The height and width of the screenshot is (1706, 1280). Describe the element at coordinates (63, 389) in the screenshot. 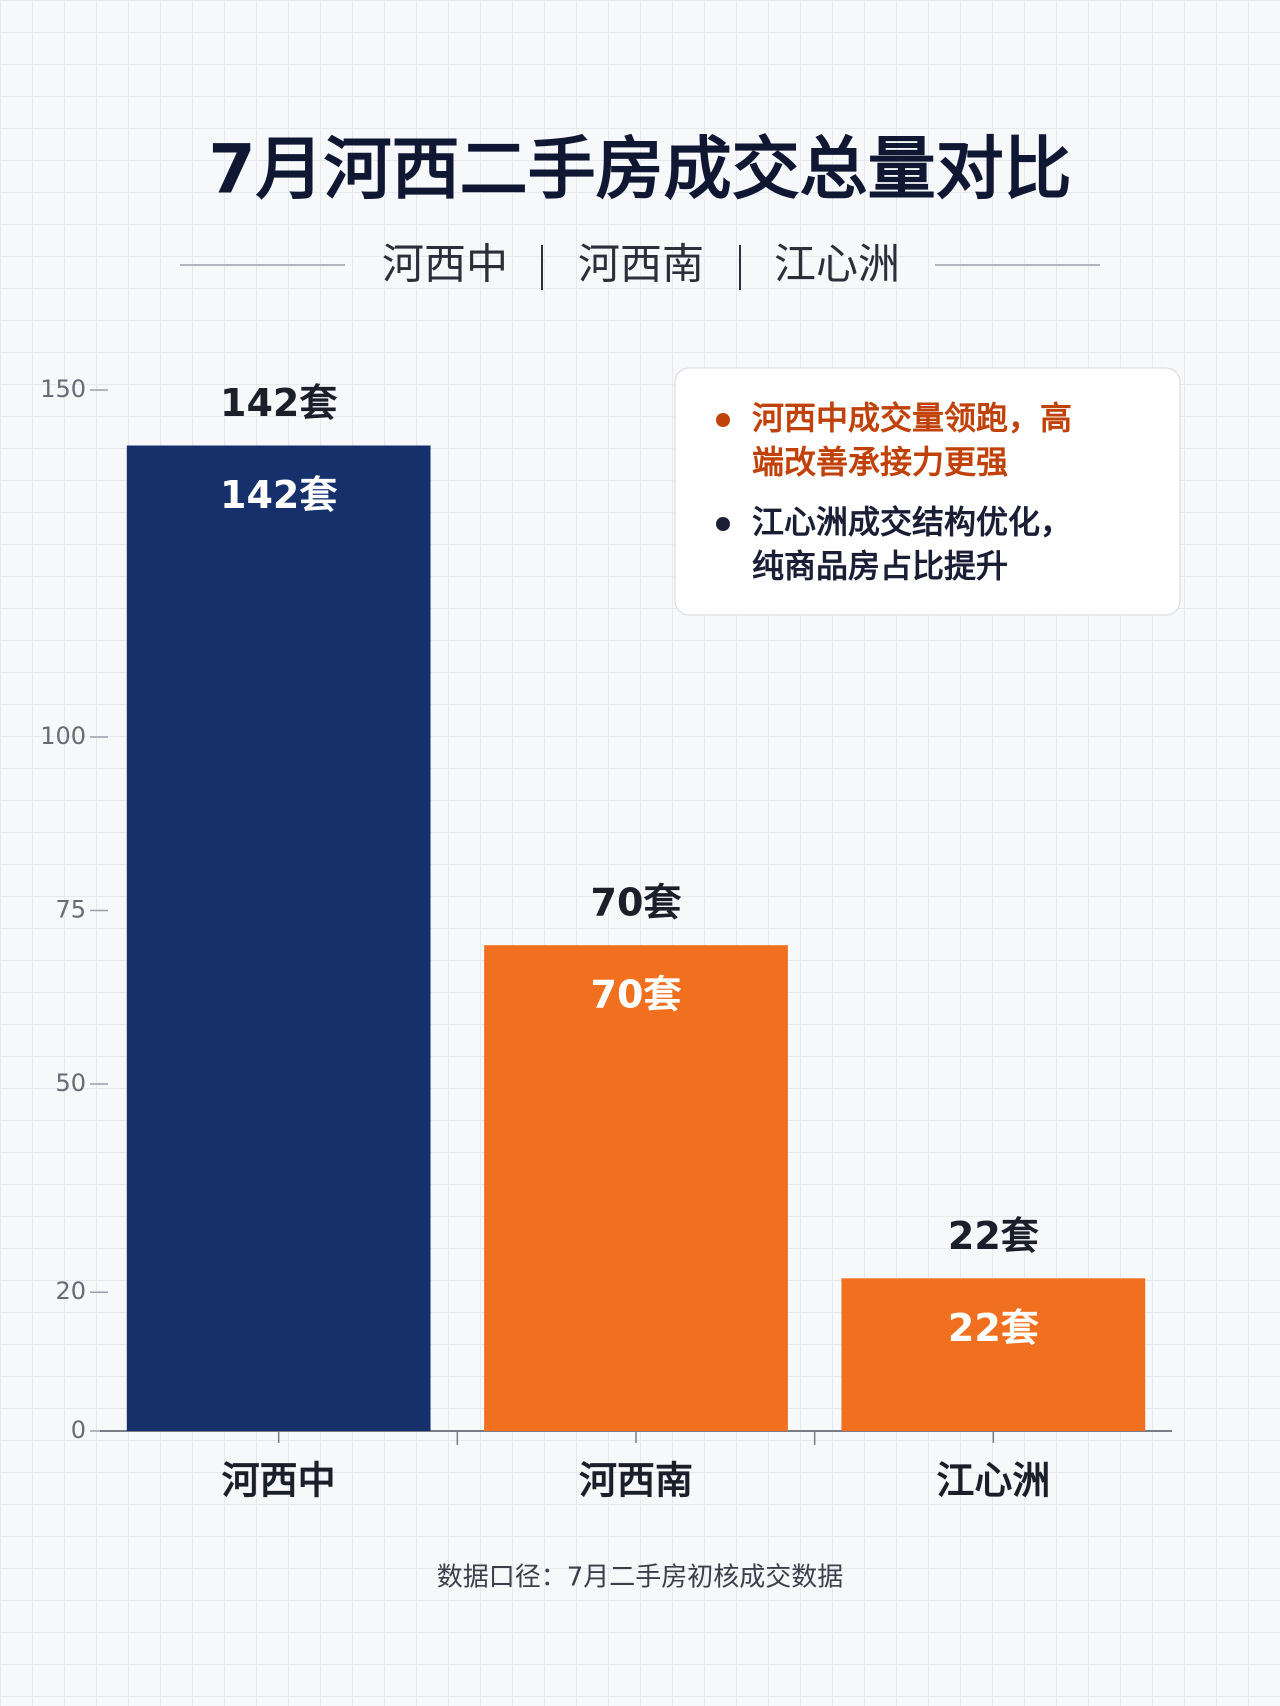

I see `y-tick-label: 150` at that location.